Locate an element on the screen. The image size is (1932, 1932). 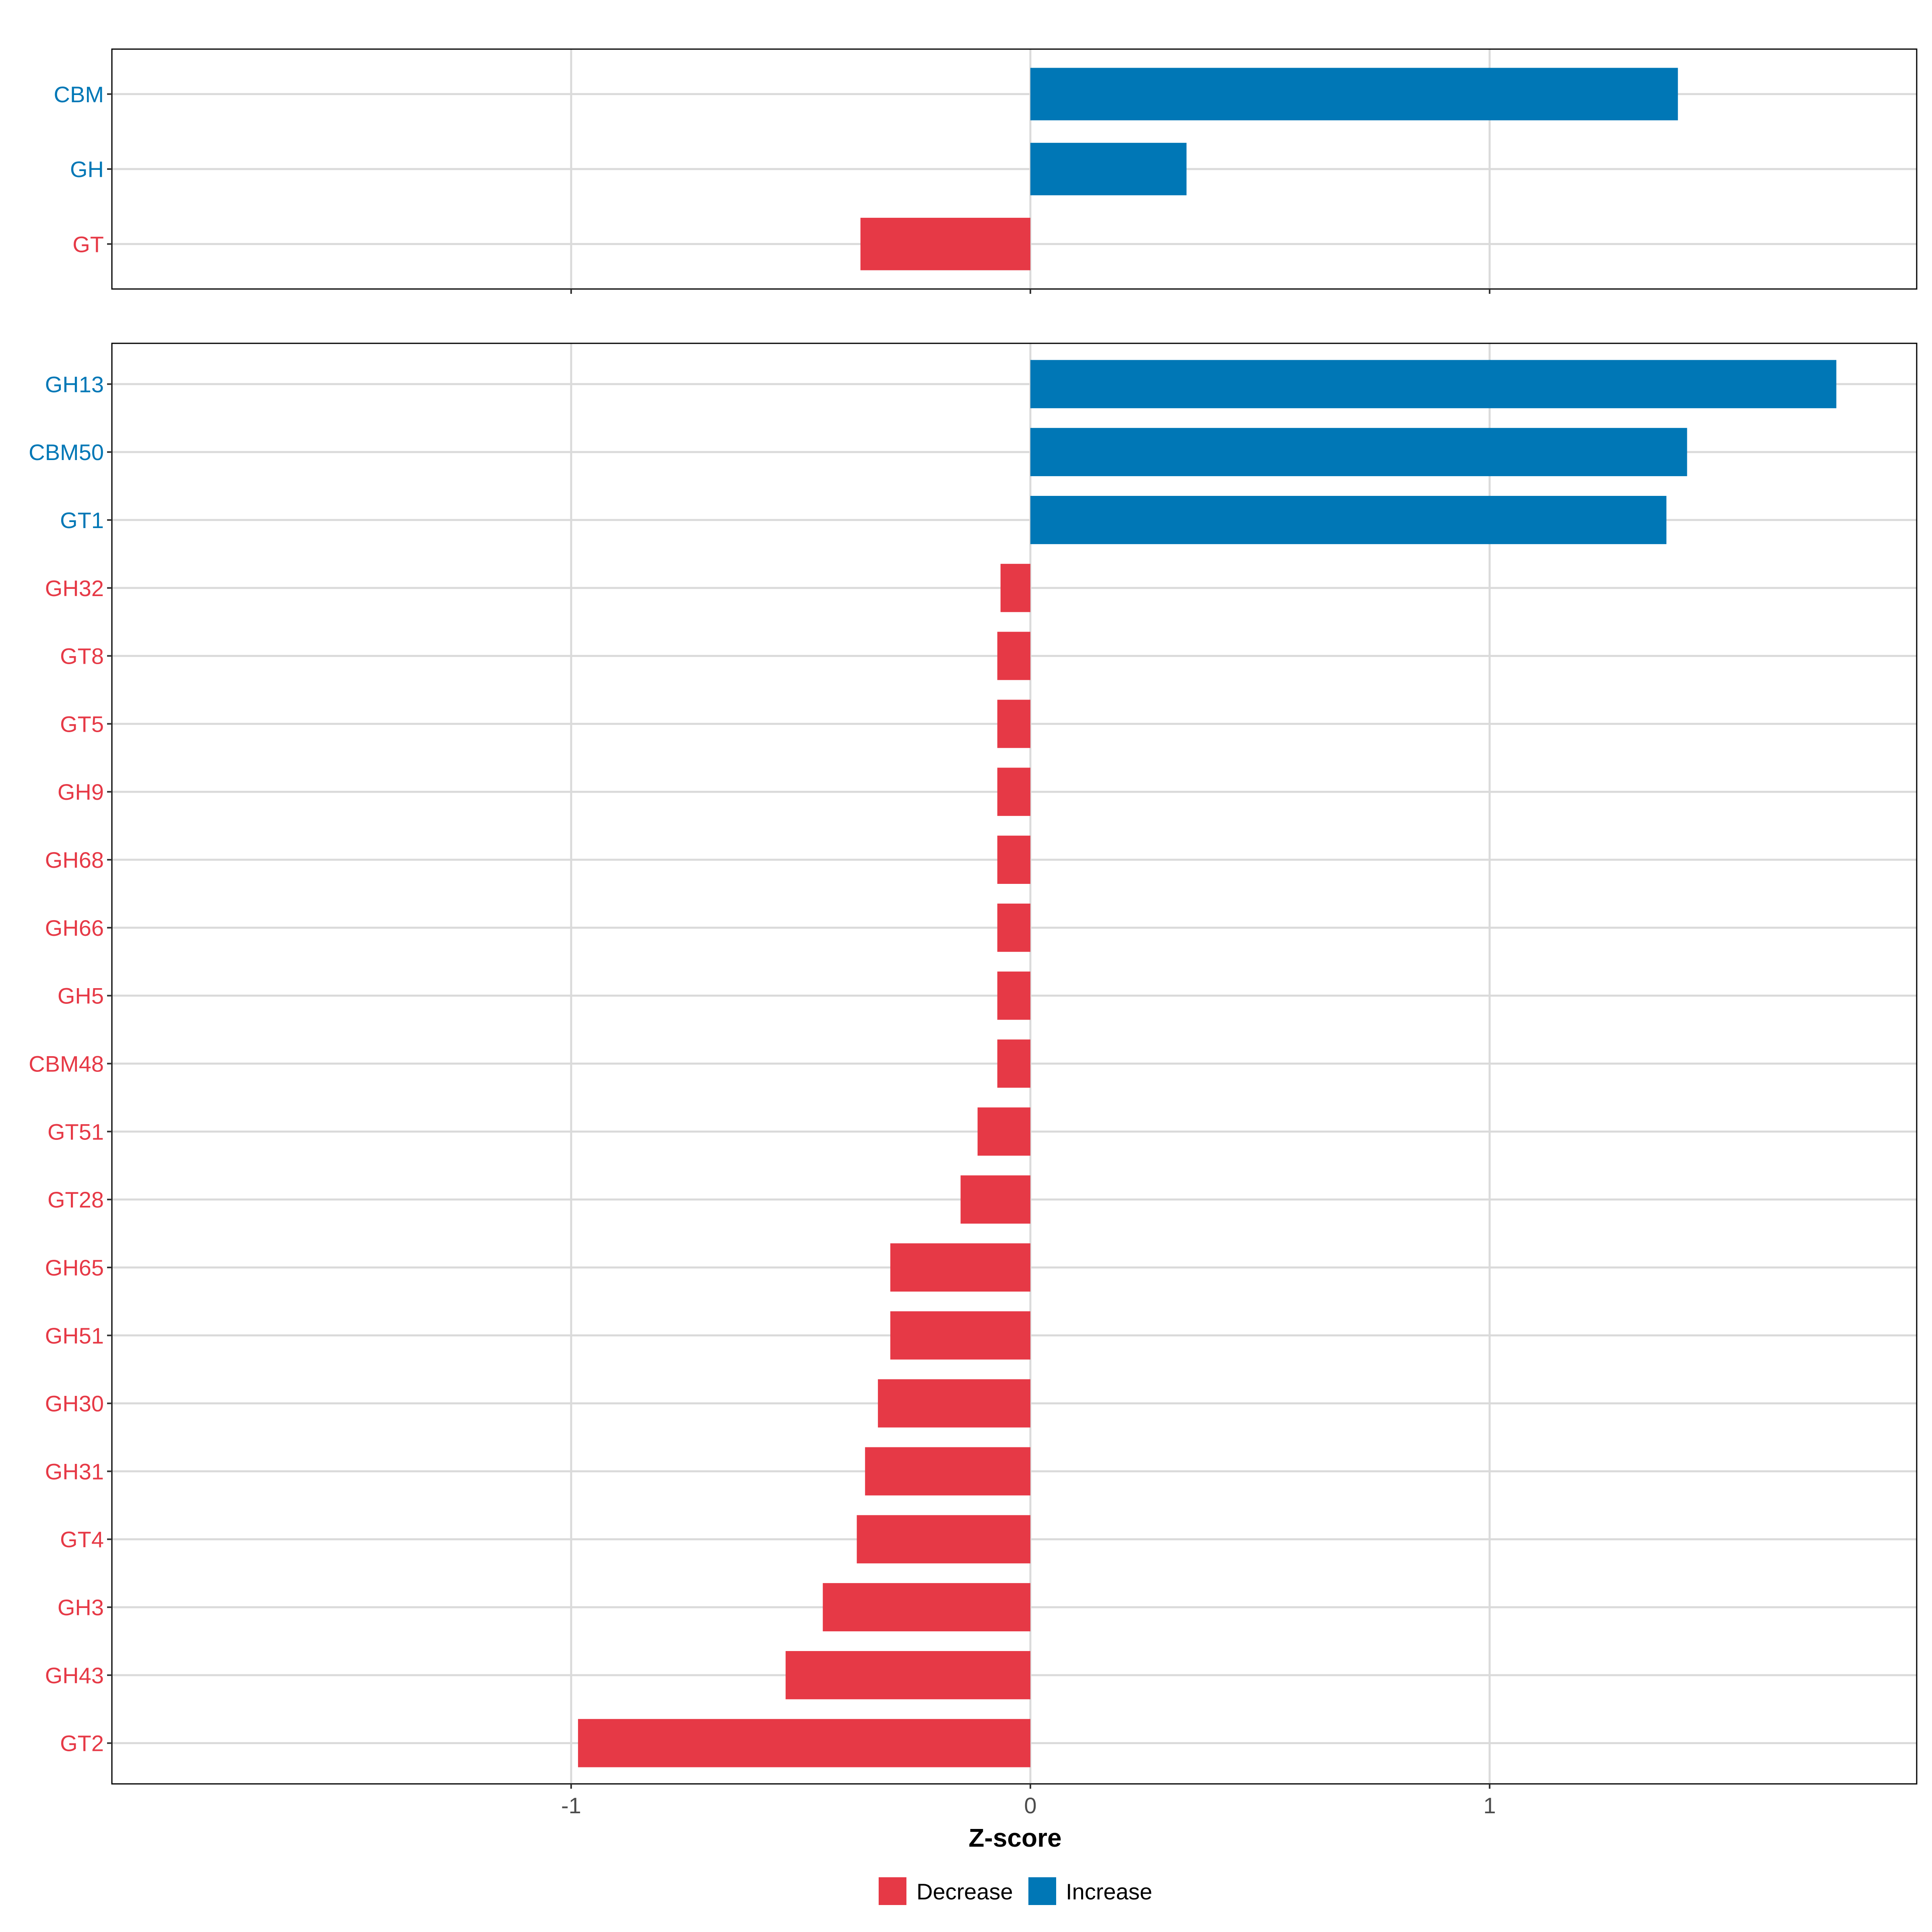
bar-gh65 is located at coordinates (960, 1267).